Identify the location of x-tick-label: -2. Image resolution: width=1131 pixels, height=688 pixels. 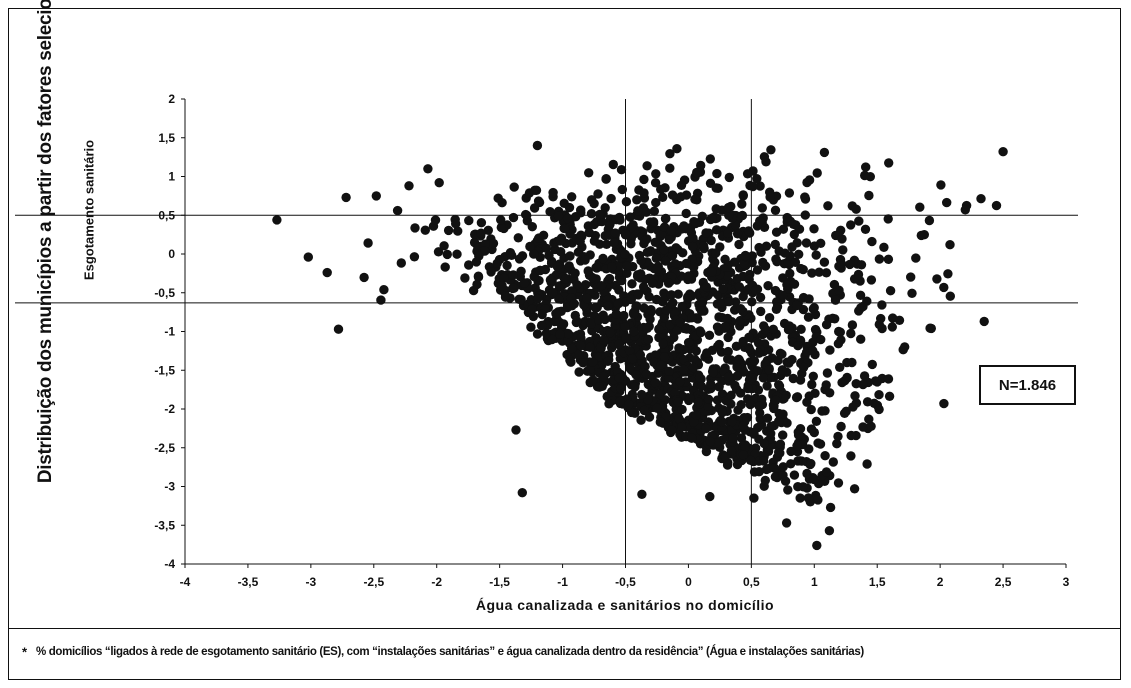
(436, 582).